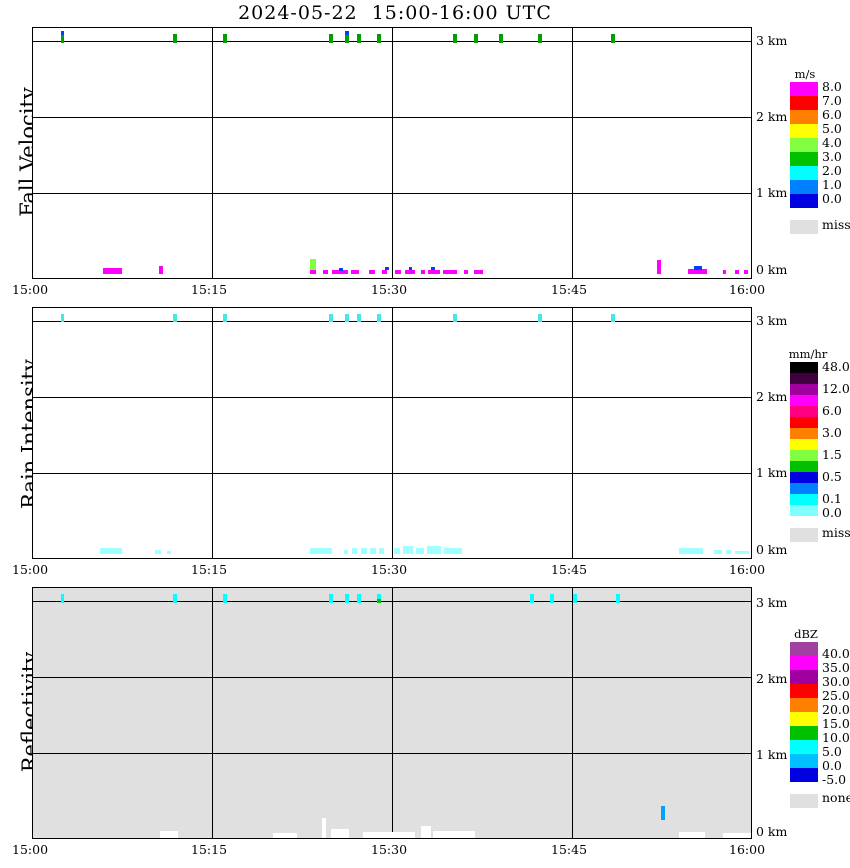 The image size is (850, 868). What do you see at coordinates (832, 184) in the screenshot?
I see `colorbar-tick: 1.0` at bounding box center [832, 184].